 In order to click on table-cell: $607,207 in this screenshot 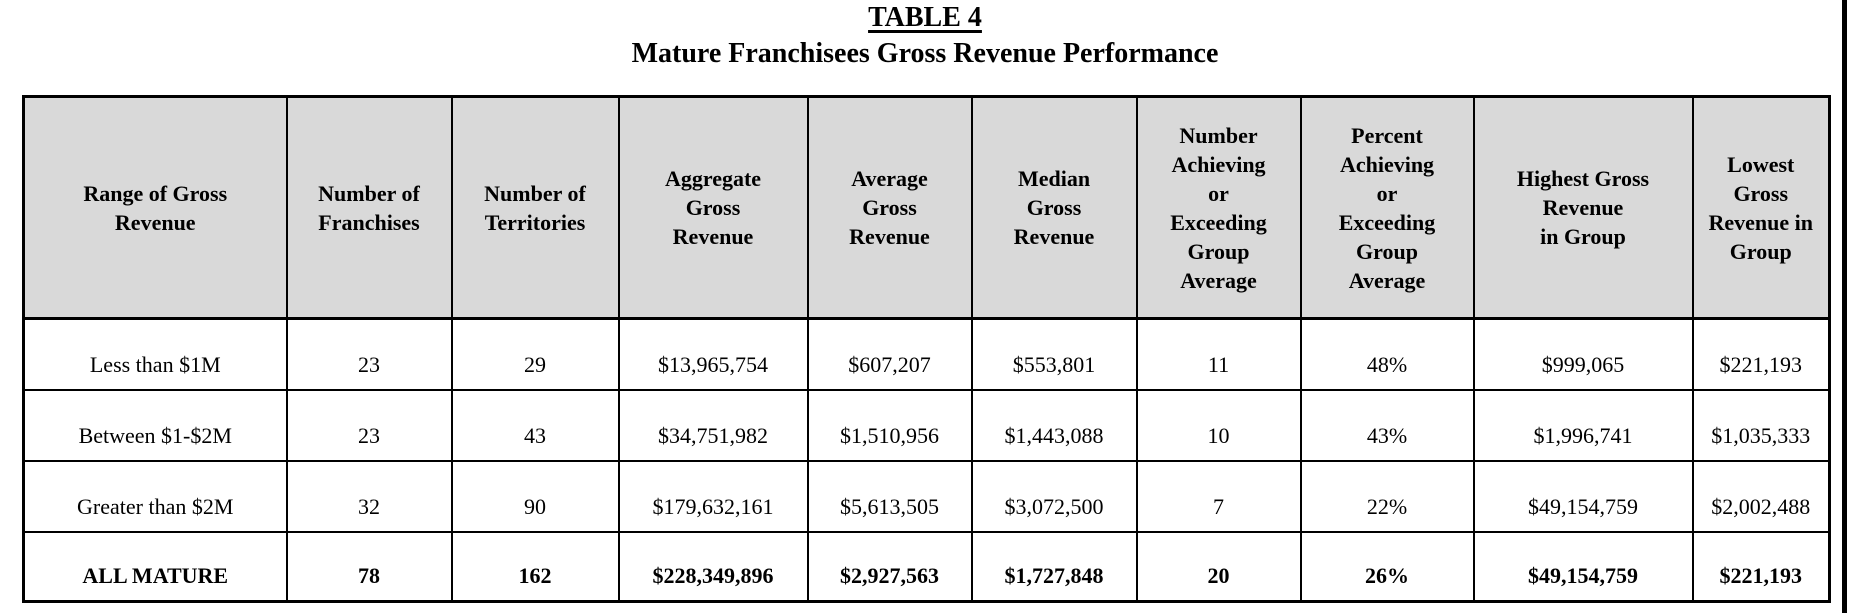, I will do `click(889, 354)`.